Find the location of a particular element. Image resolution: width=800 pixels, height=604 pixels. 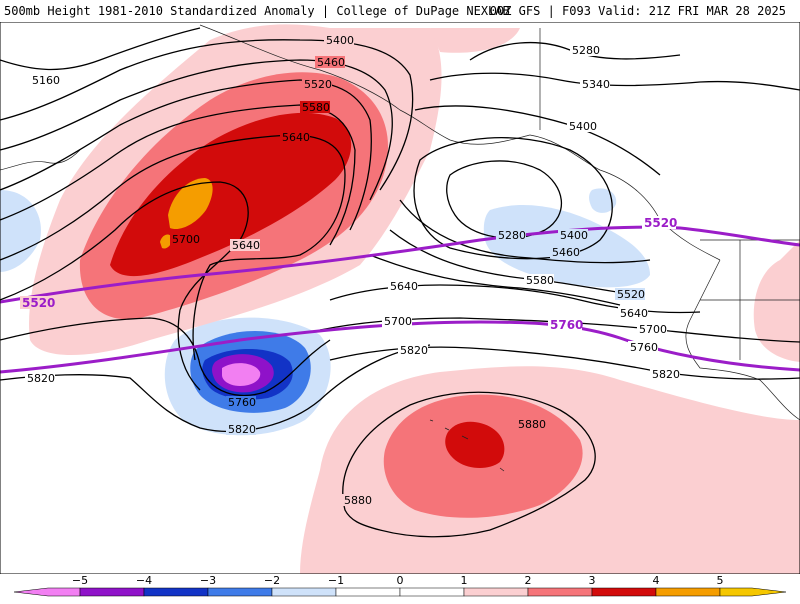

contour-5760-low is located at coordinates (165, 357).